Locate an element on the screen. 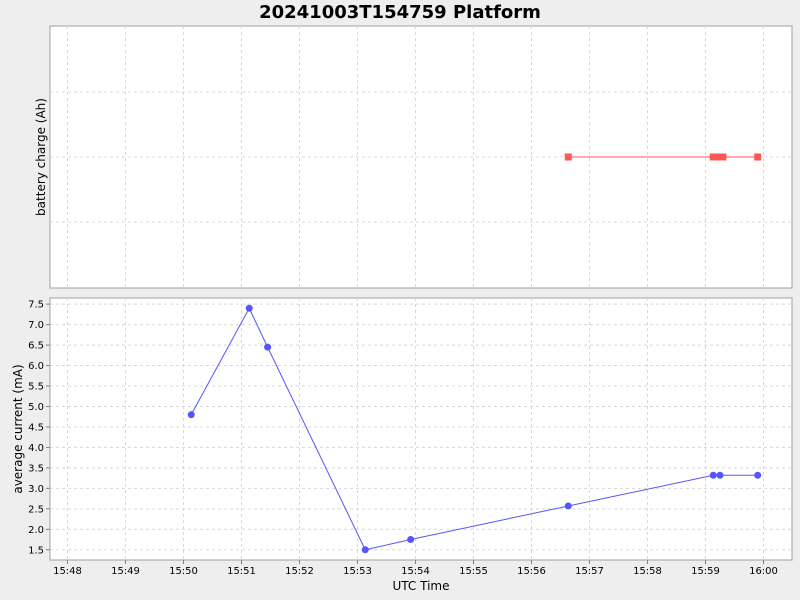  top-series-battery-charge is located at coordinates (663, 157).